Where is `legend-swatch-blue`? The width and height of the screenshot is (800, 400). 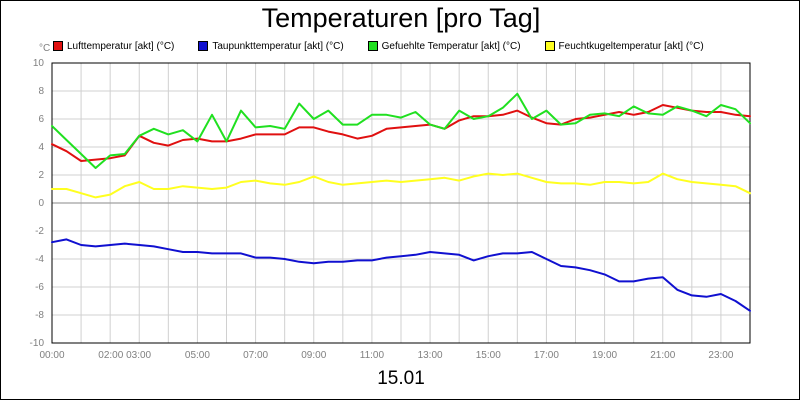 legend-swatch-blue is located at coordinates (203, 46).